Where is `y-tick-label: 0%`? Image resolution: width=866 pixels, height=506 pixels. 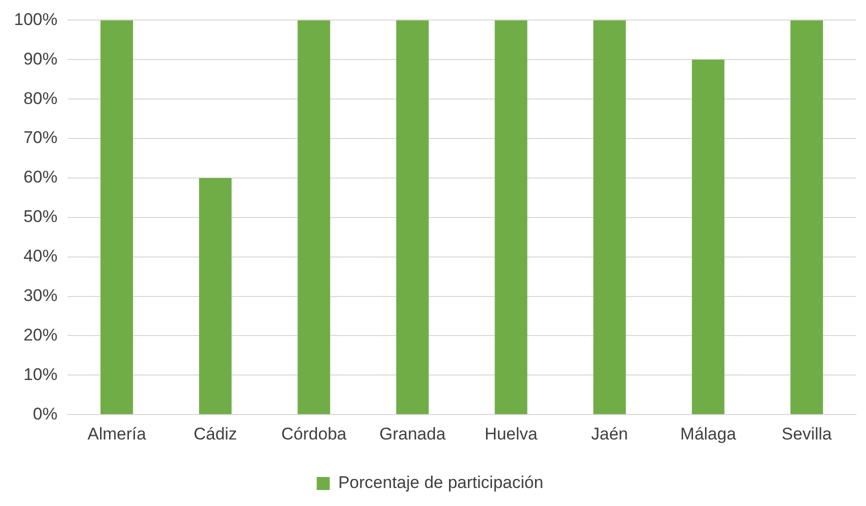
y-tick-label: 0% is located at coordinates (45, 414).